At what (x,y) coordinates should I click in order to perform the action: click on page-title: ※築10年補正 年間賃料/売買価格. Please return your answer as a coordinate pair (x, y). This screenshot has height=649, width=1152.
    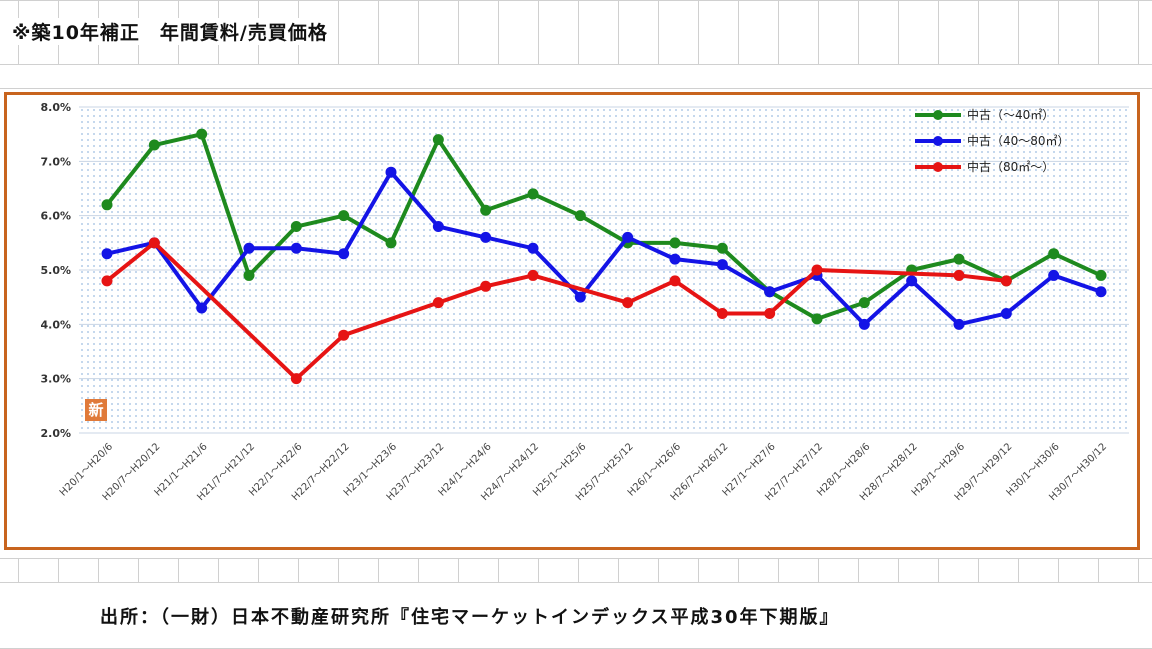
    Looking at the image, I should click on (170, 31).